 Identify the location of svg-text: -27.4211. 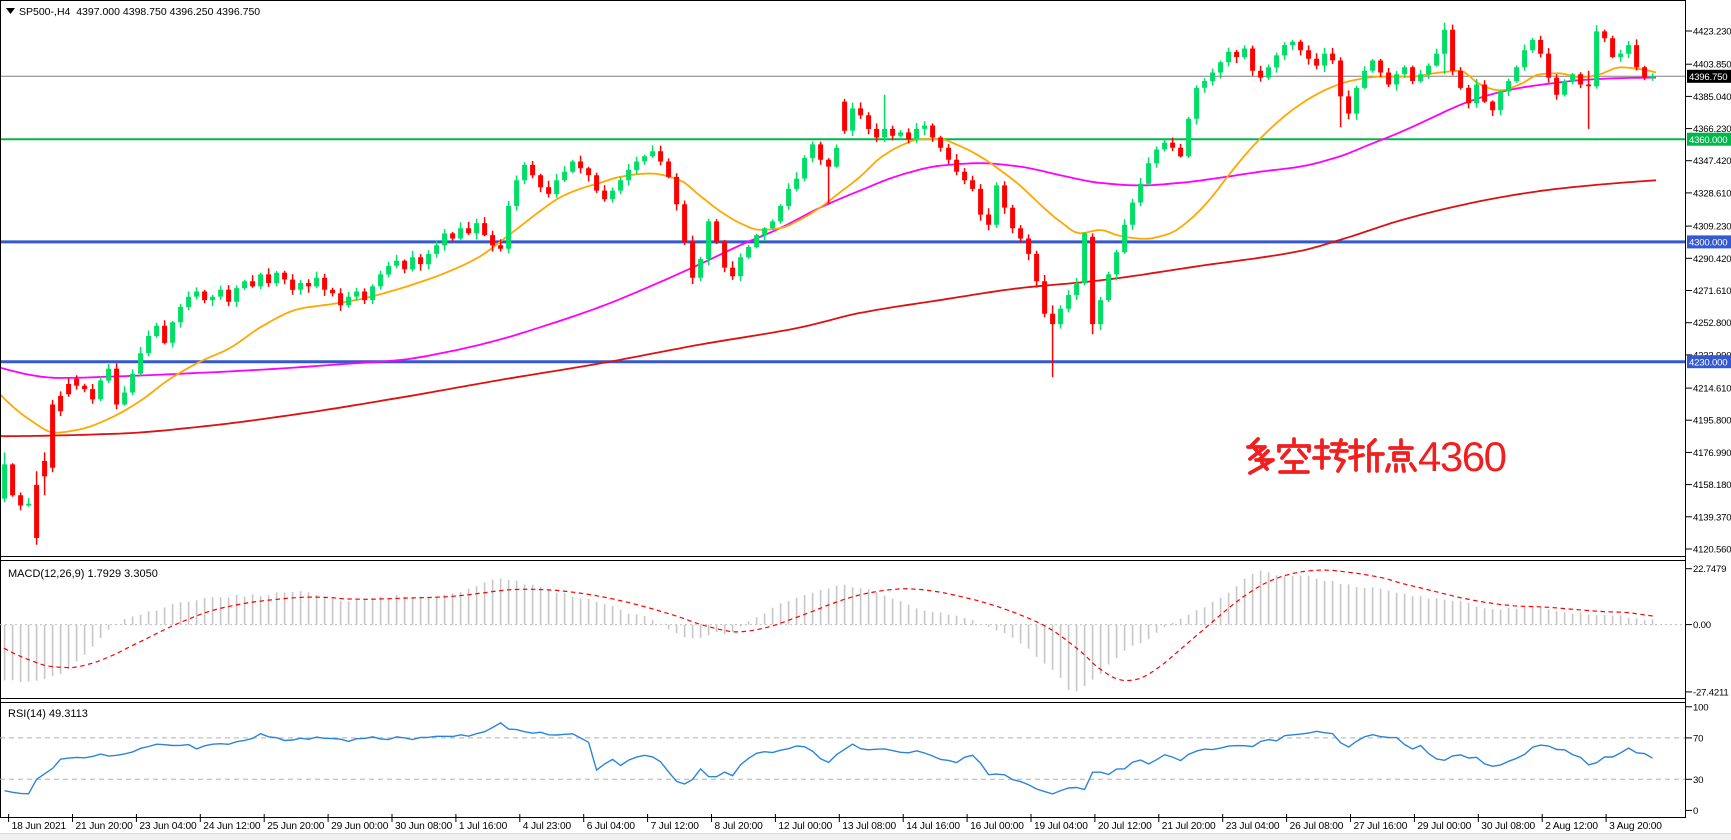
(1711, 692).